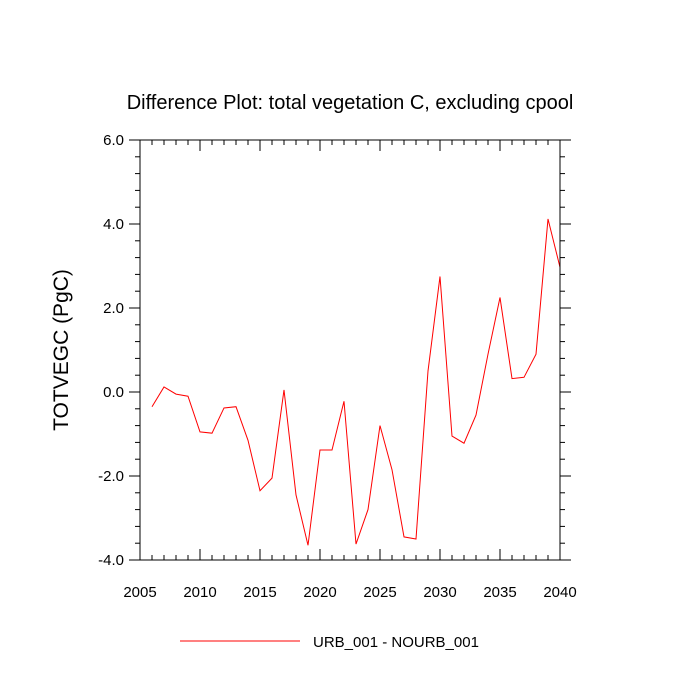 The image size is (700, 700). What do you see at coordinates (61, 350) in the screenshot?
I see `y-axis-label: TOTVEGC (PgC)` at bounding box center [61, 350].